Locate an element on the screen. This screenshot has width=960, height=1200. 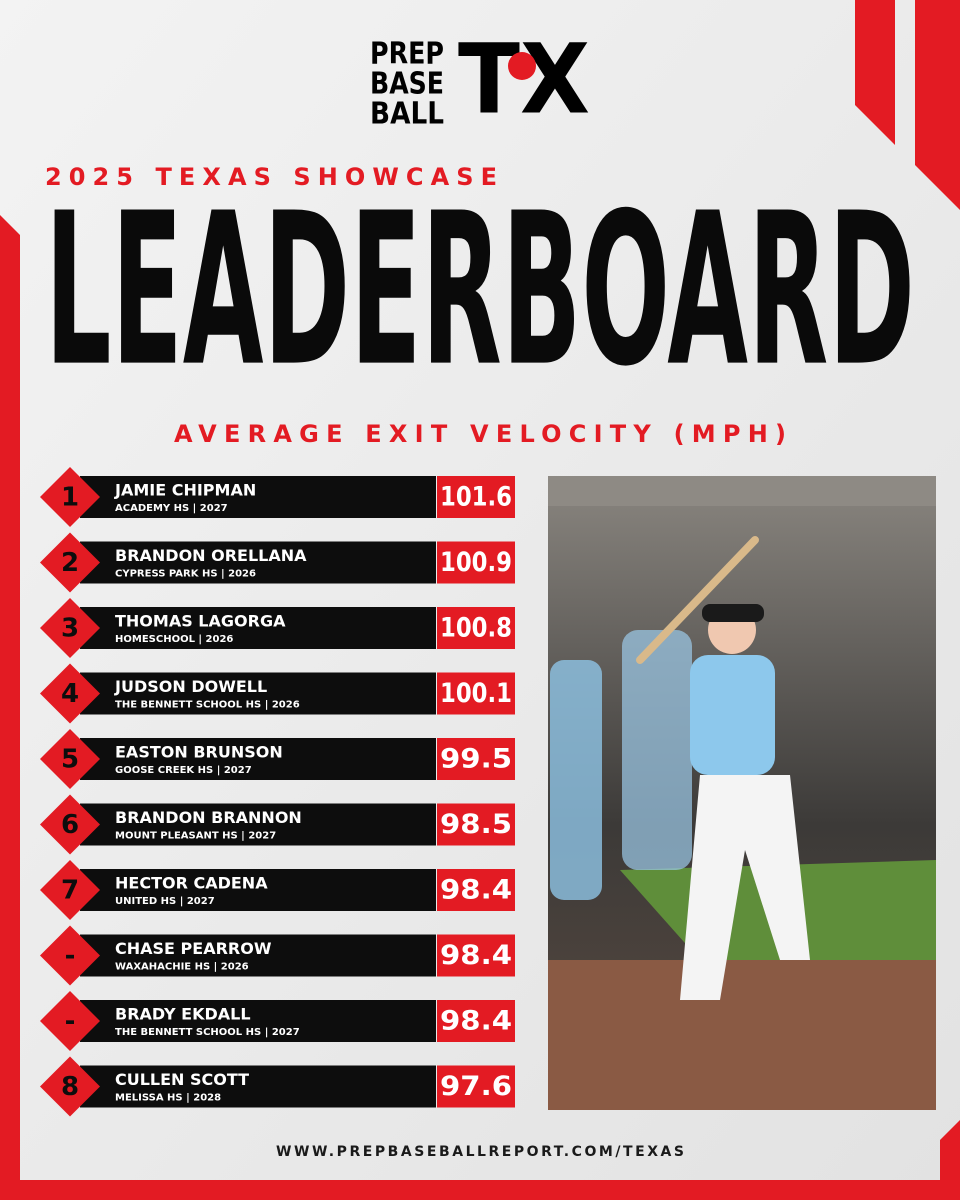
player-name: BRANDON ORELLANA is located at coordinates (211, 555).